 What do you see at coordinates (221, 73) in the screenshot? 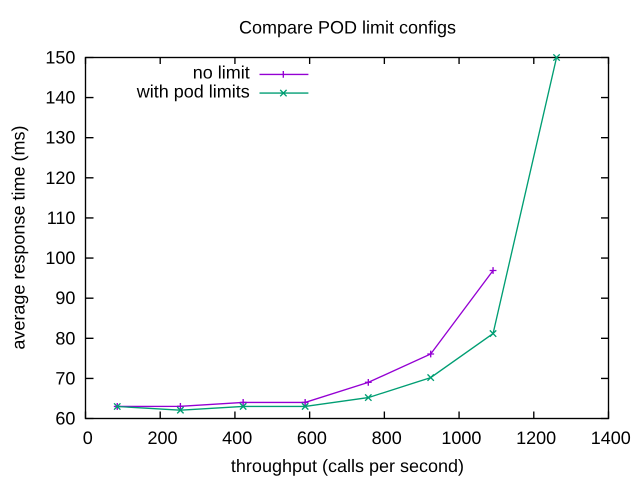
I see `svg-text: no limit` at bounding box center [221, 73].